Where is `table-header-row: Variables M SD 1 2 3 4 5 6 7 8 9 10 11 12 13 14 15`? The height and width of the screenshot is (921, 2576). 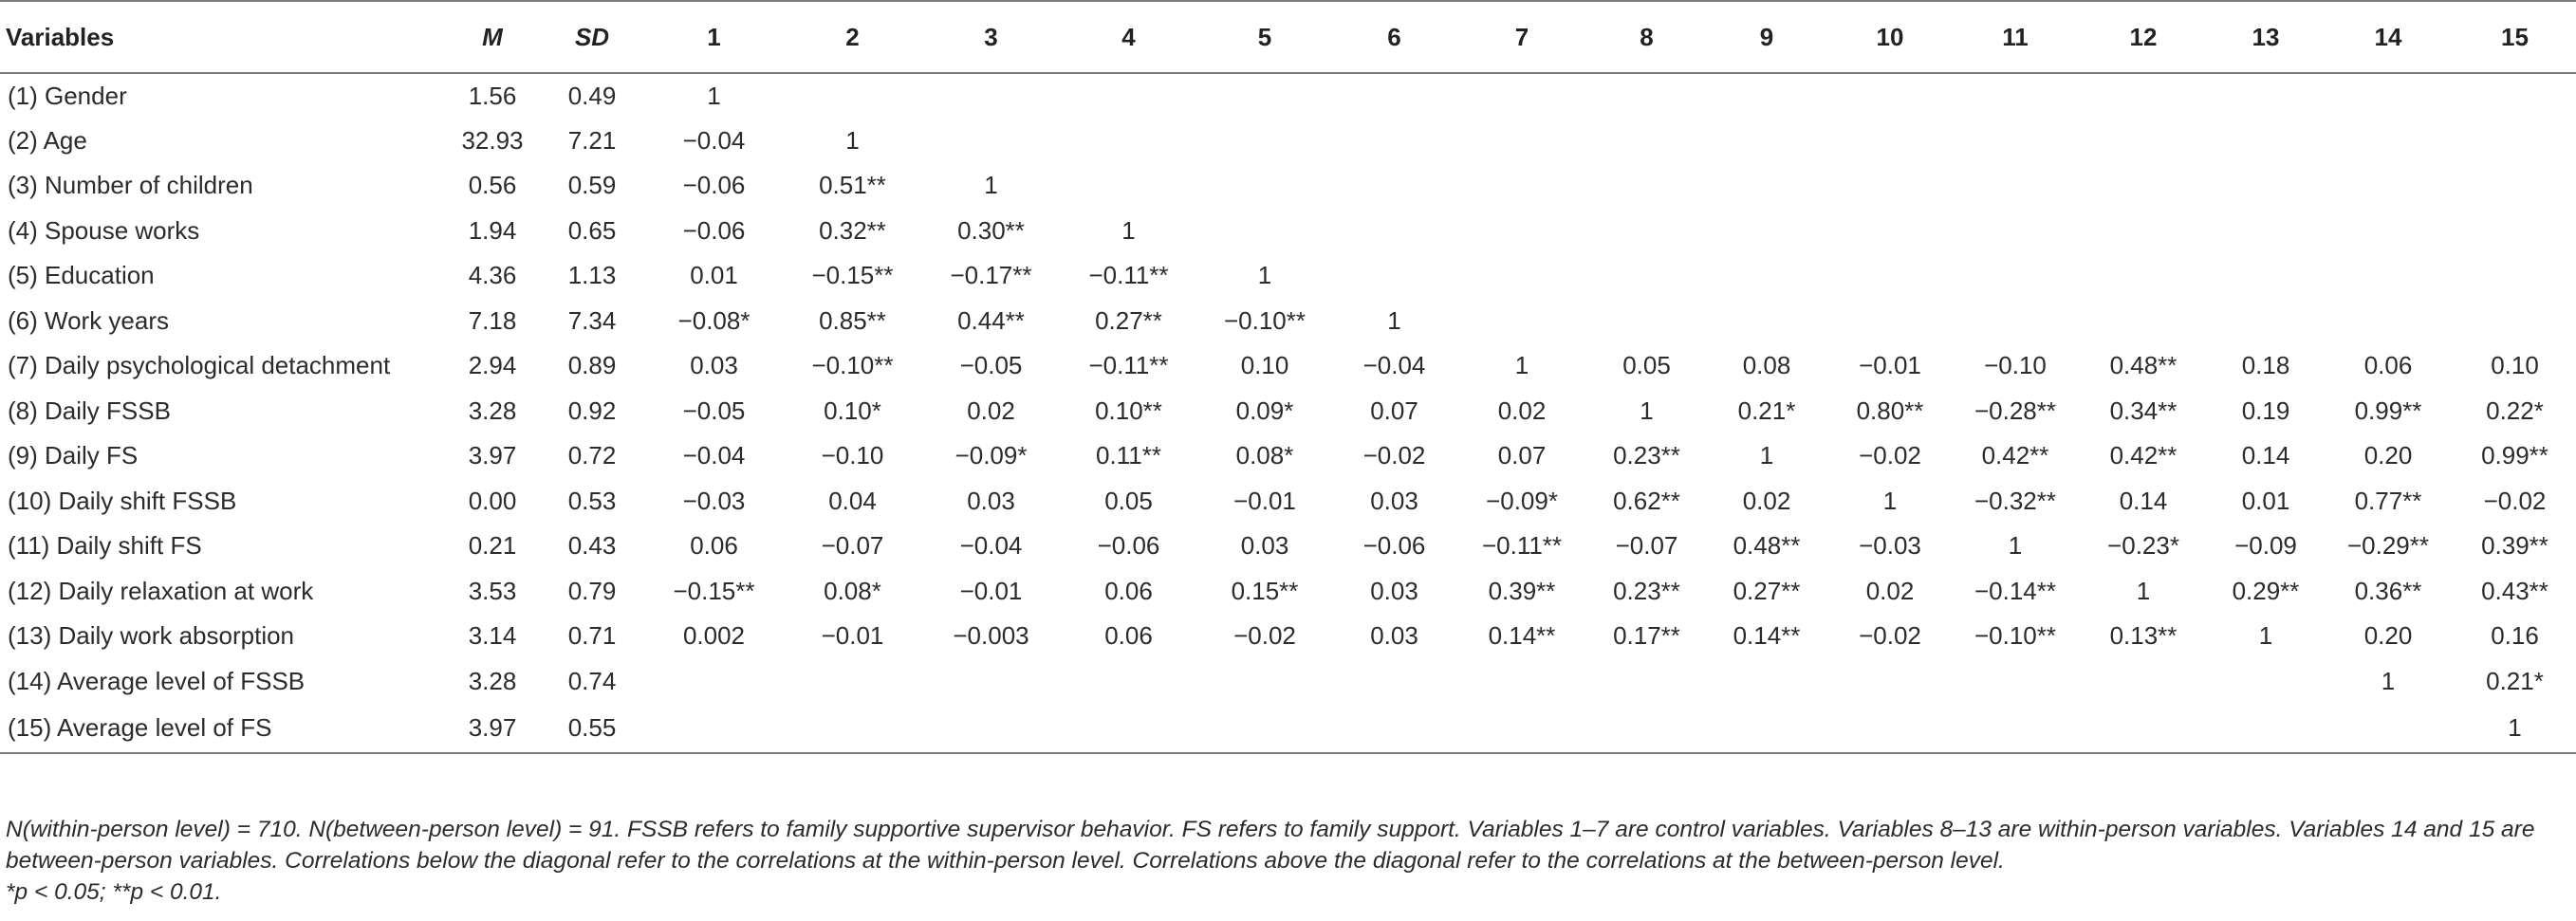 table-header-row: Variables M SD 1 2 3 4 5 6 7 8 9 10 11 12 13 14 15 is located at coordinates (1288, 37).